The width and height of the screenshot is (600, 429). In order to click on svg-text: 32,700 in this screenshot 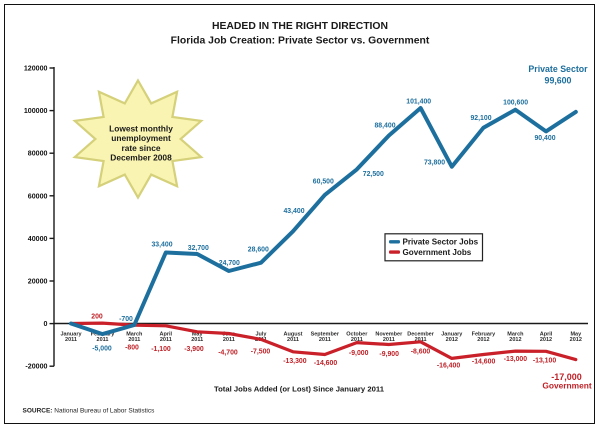, I will do `click(198, 248)`.